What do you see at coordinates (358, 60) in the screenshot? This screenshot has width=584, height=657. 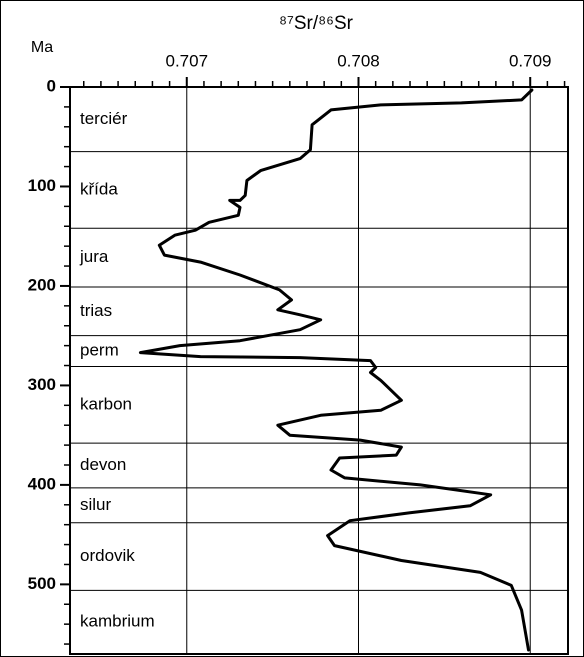 I see `x-tick-label: 0.708` at bounding box center [358, 60].